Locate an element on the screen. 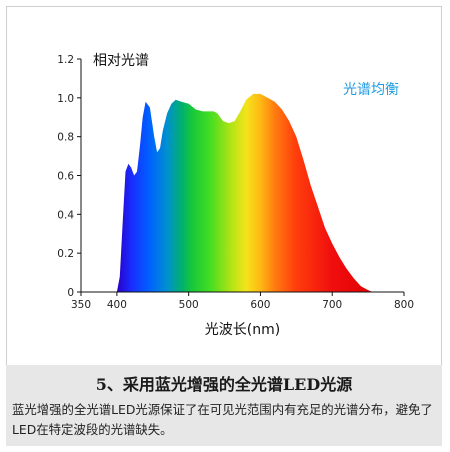  x-tick-label: 350 is located at coordinates (81, 305).